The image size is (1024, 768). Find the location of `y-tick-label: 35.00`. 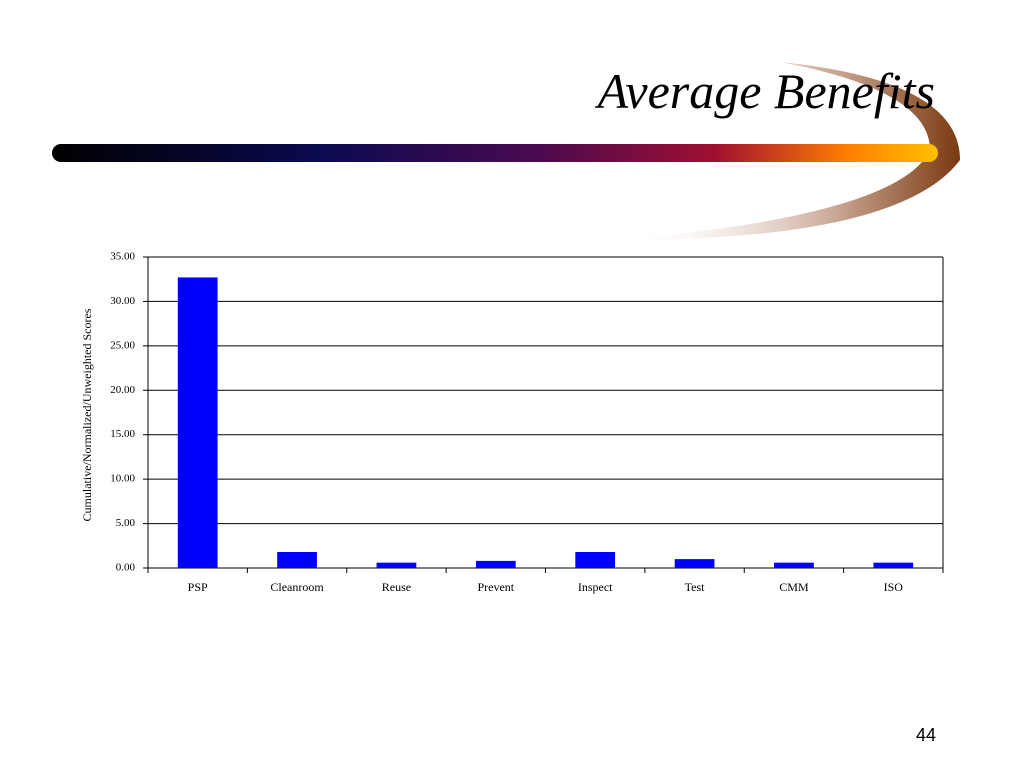

y-tick-label: 35.00 is located at coordinates (122, 257).